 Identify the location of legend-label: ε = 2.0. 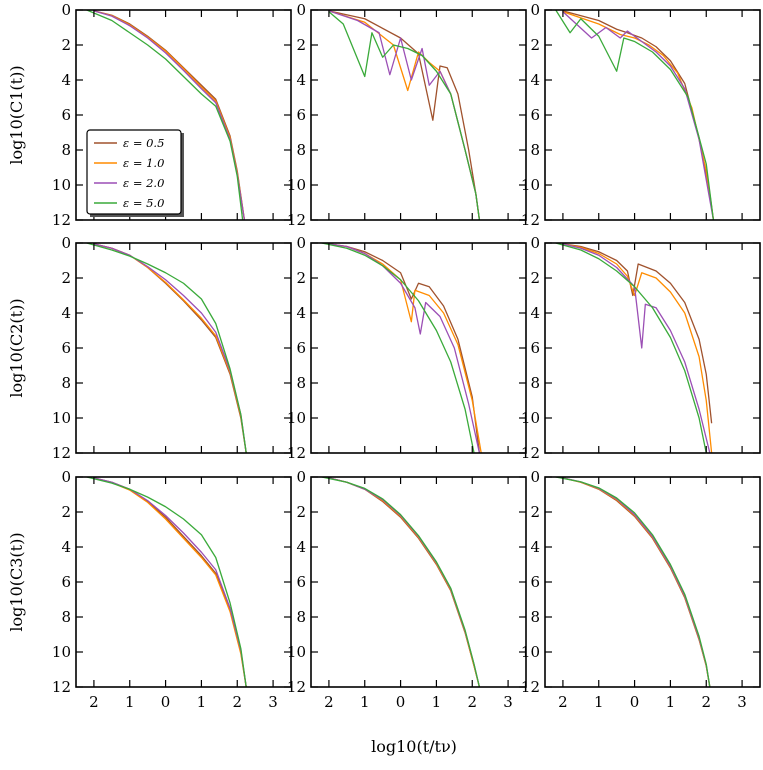
(143, 183).